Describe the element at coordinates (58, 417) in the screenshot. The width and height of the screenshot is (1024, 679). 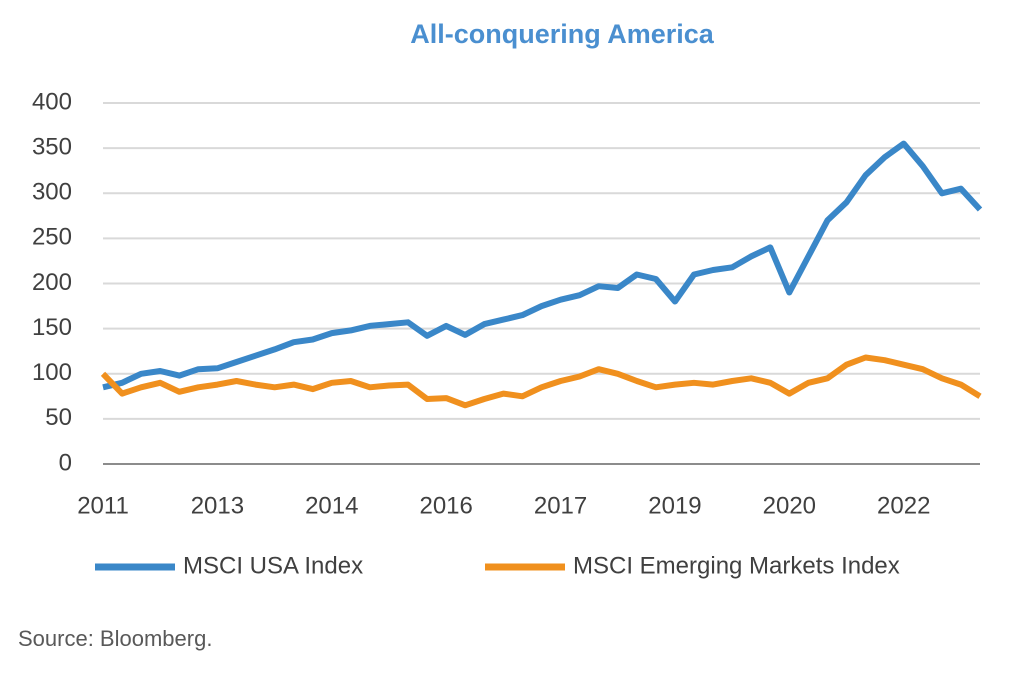
I see `y-tick-label: 50` at that location.